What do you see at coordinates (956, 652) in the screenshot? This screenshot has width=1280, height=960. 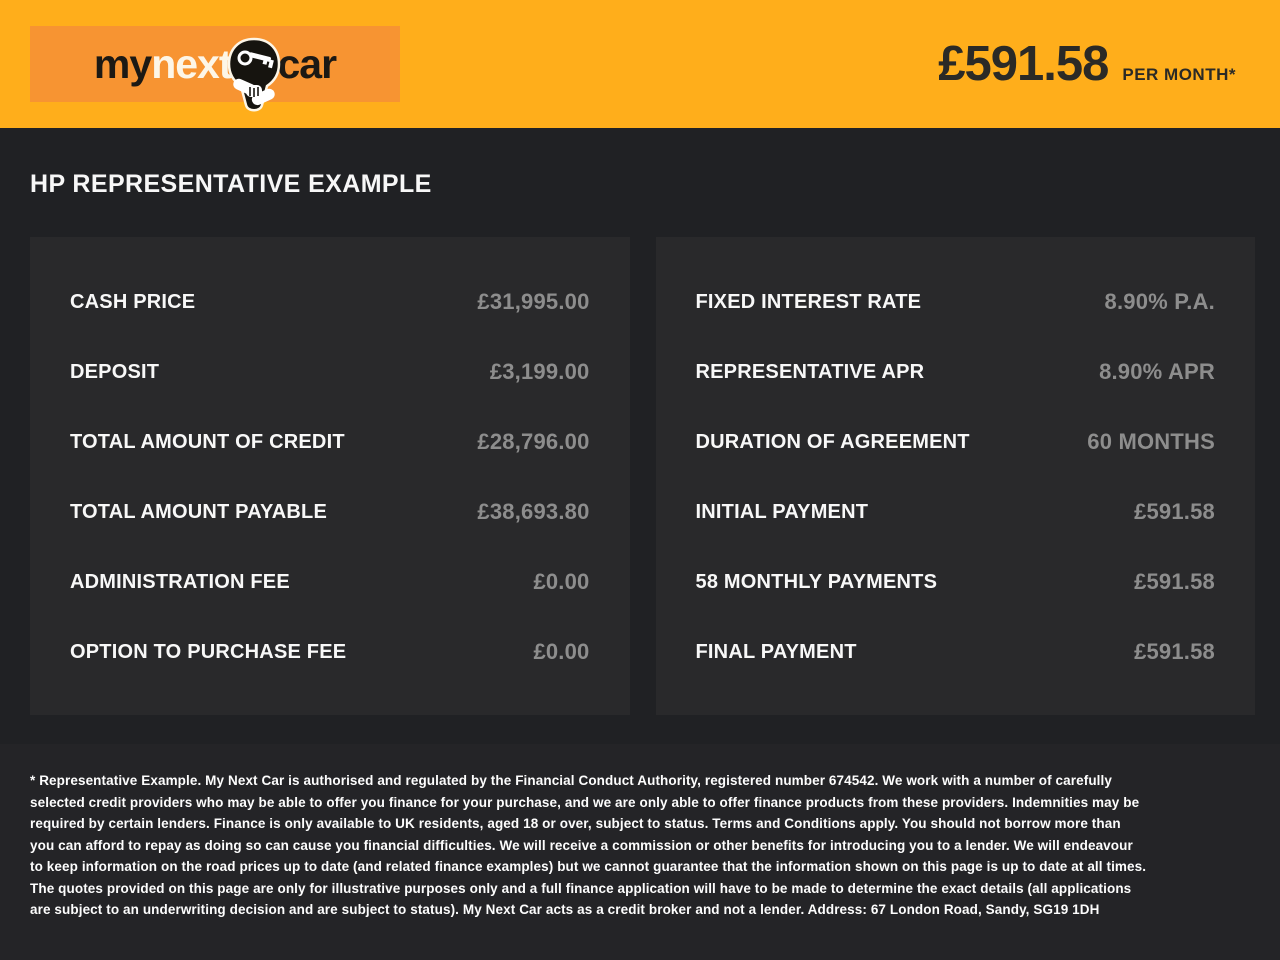 I see `table-row: FINAL PAYMENT £591.58` at bounding box center [956, 652].